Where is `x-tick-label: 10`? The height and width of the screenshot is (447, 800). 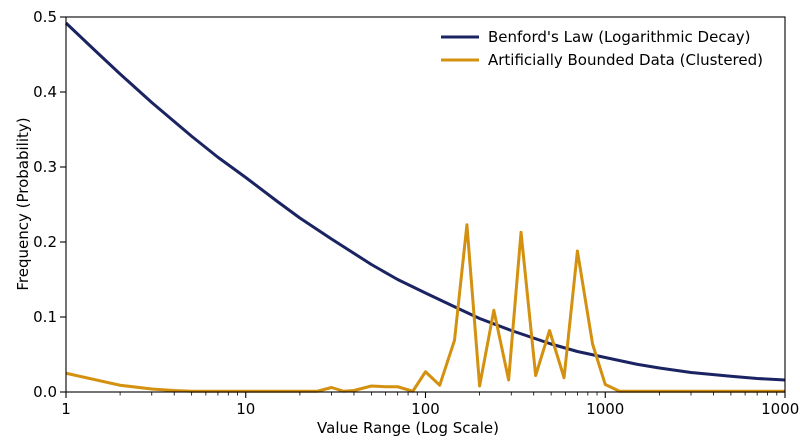
x-tick-label: 10 is located at coordinates (245, 409).